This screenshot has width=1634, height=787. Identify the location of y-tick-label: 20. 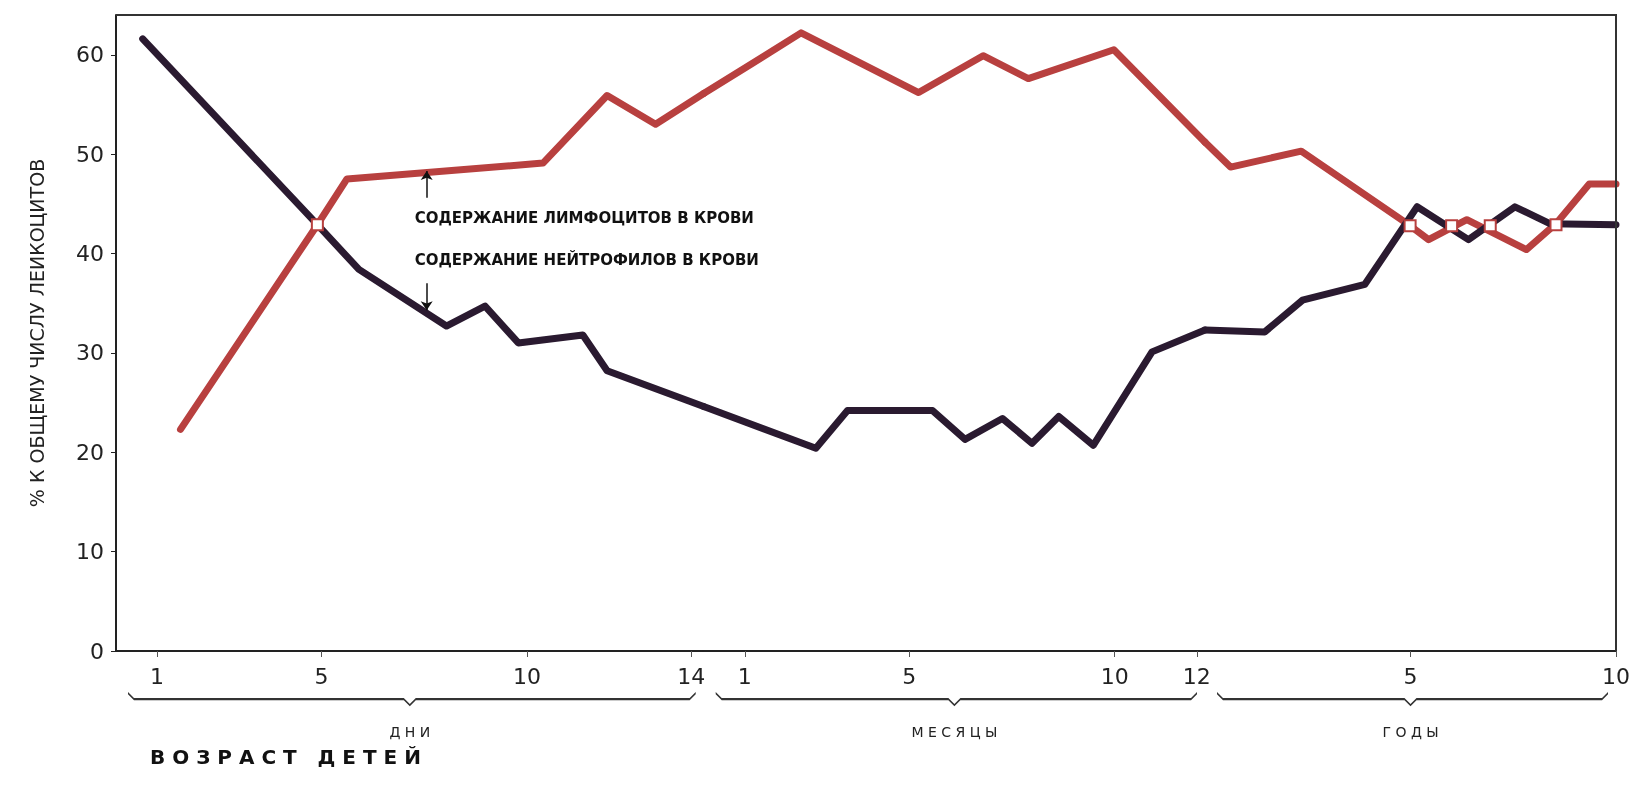
(90, 452).